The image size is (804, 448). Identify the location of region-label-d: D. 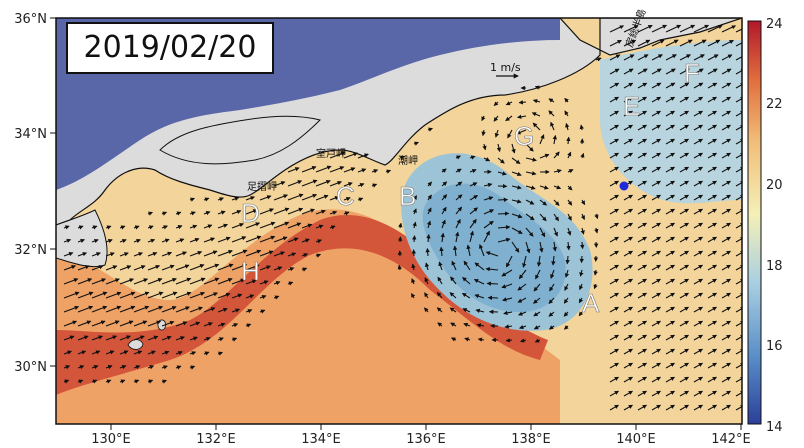
(250, 213).